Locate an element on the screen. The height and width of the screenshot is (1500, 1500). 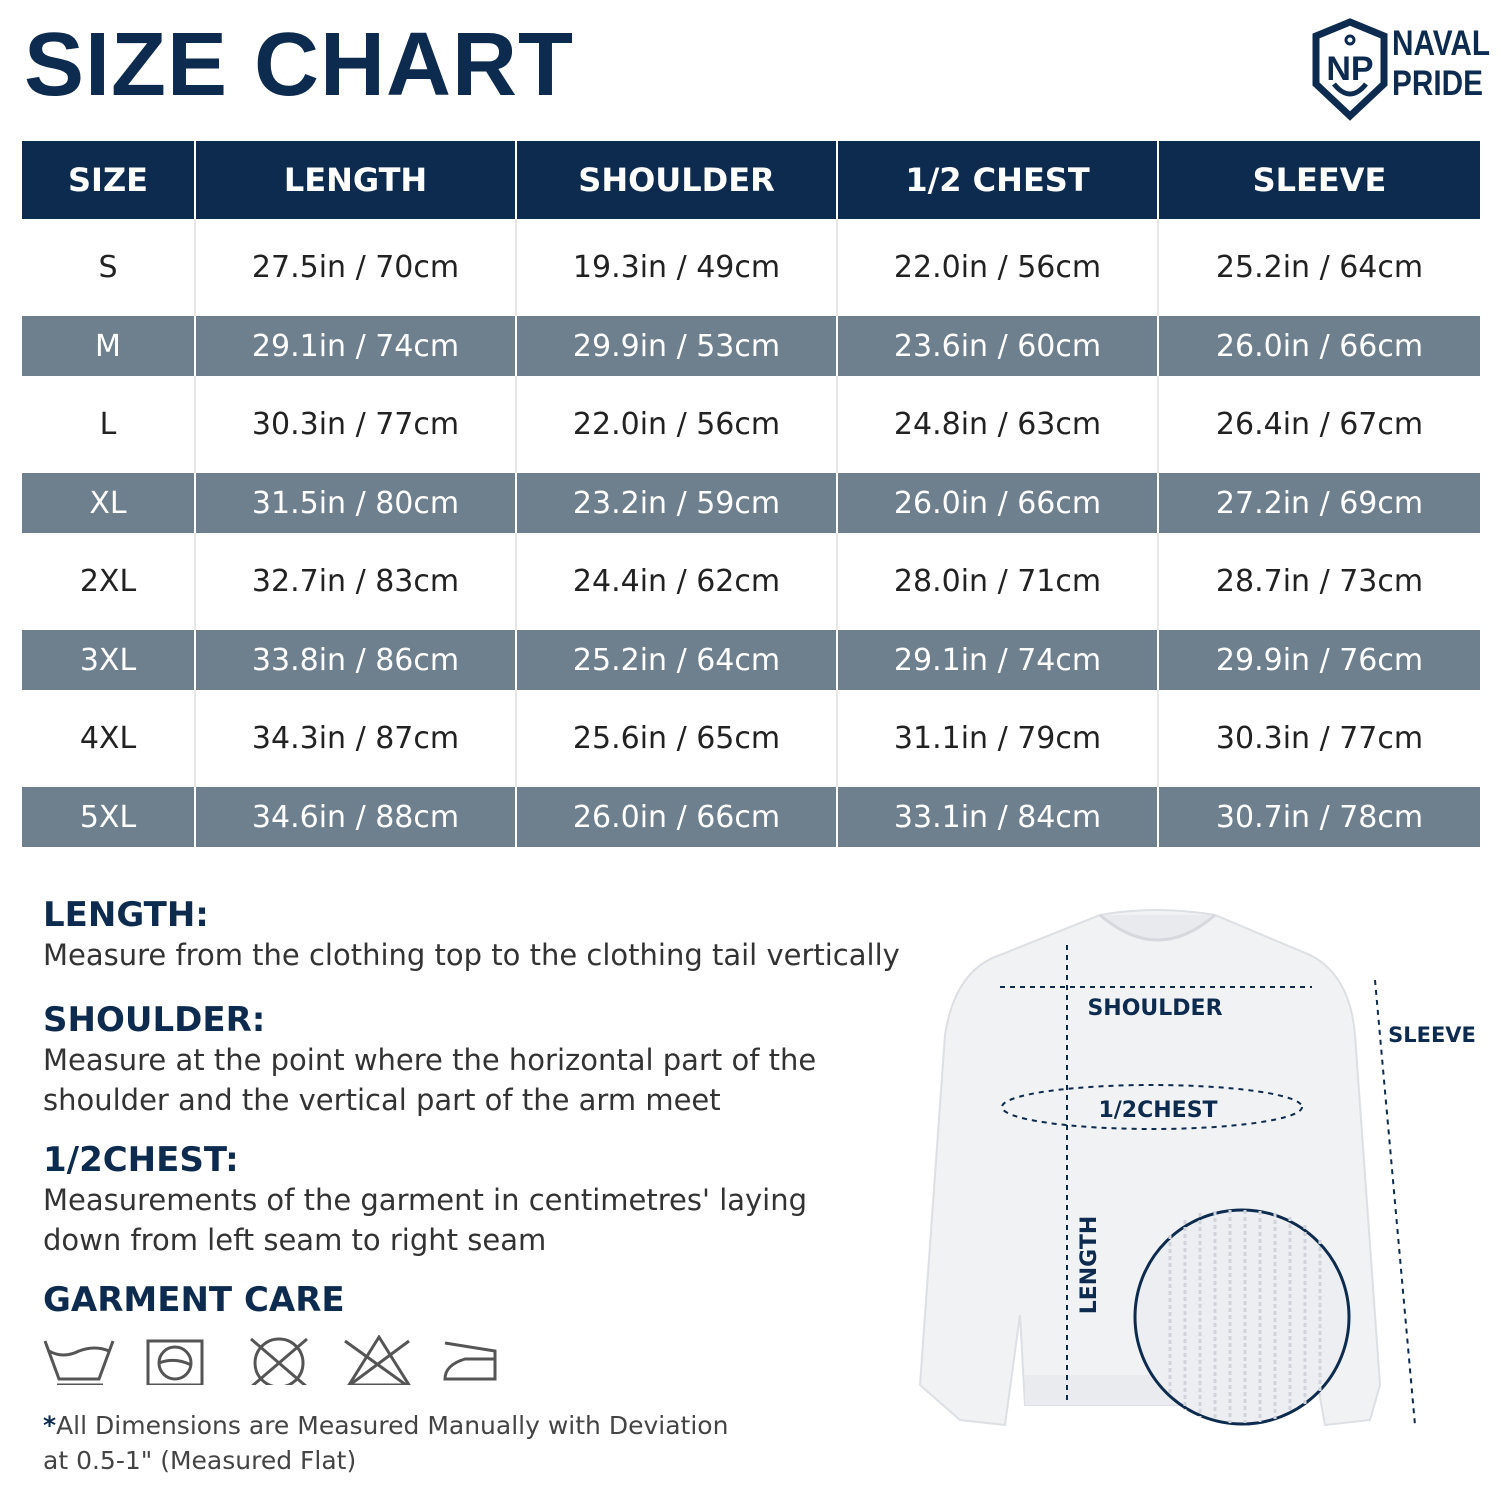
measurement-cell: 33.8in / 86cm is located at coordinates (355, 660).